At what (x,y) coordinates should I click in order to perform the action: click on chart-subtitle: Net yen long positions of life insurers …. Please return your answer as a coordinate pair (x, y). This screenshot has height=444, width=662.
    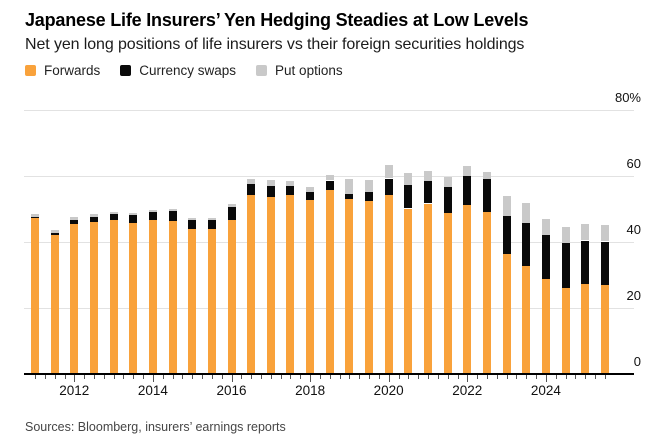
    Looking at the image, I should click on (275, 44).